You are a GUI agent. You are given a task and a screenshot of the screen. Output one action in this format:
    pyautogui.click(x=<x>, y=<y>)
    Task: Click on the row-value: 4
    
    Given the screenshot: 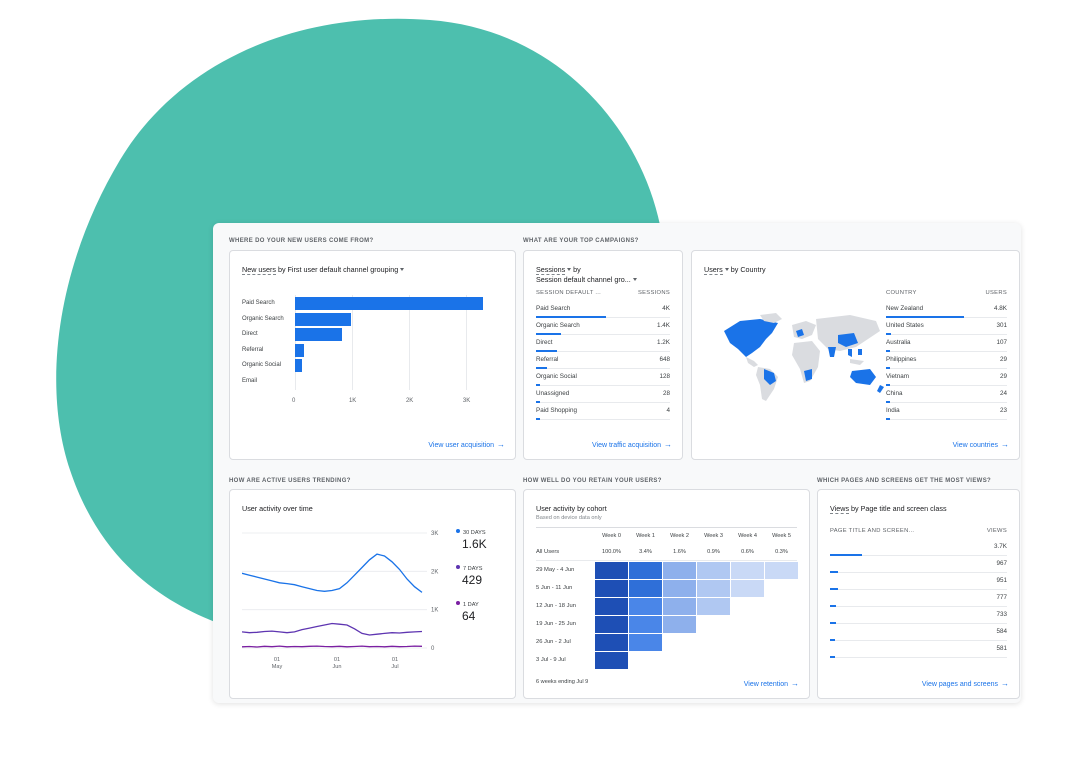 What is the action you would take?
    pyautogui.click(x=668, y=410)
    